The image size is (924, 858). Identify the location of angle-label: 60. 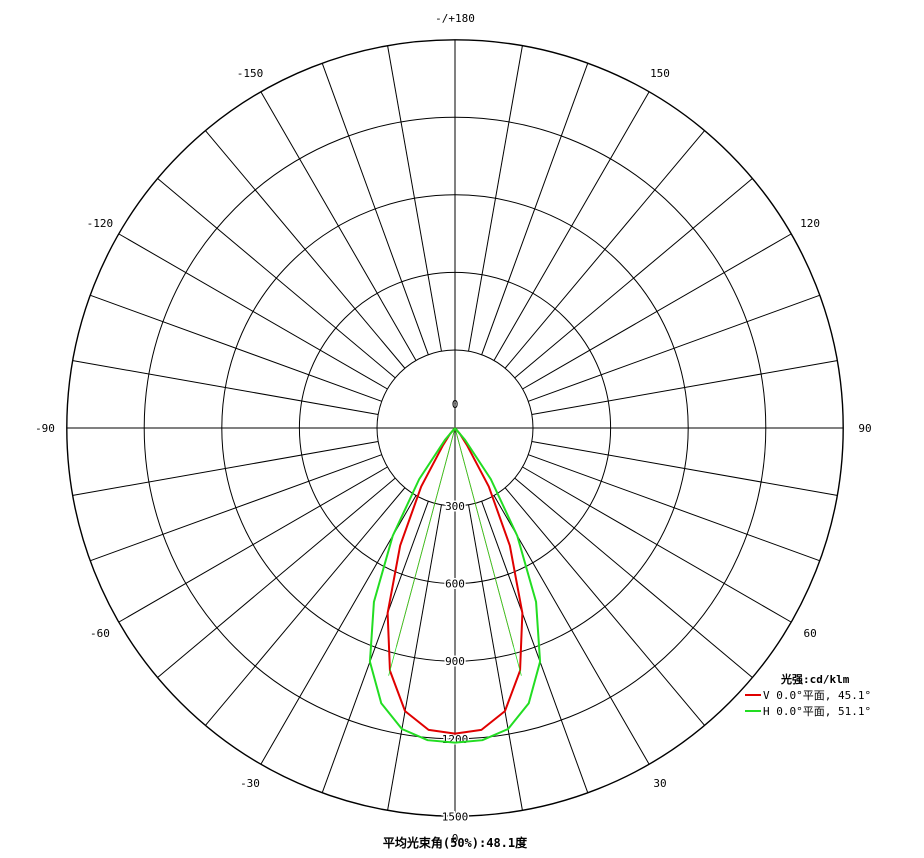
(809, 633).